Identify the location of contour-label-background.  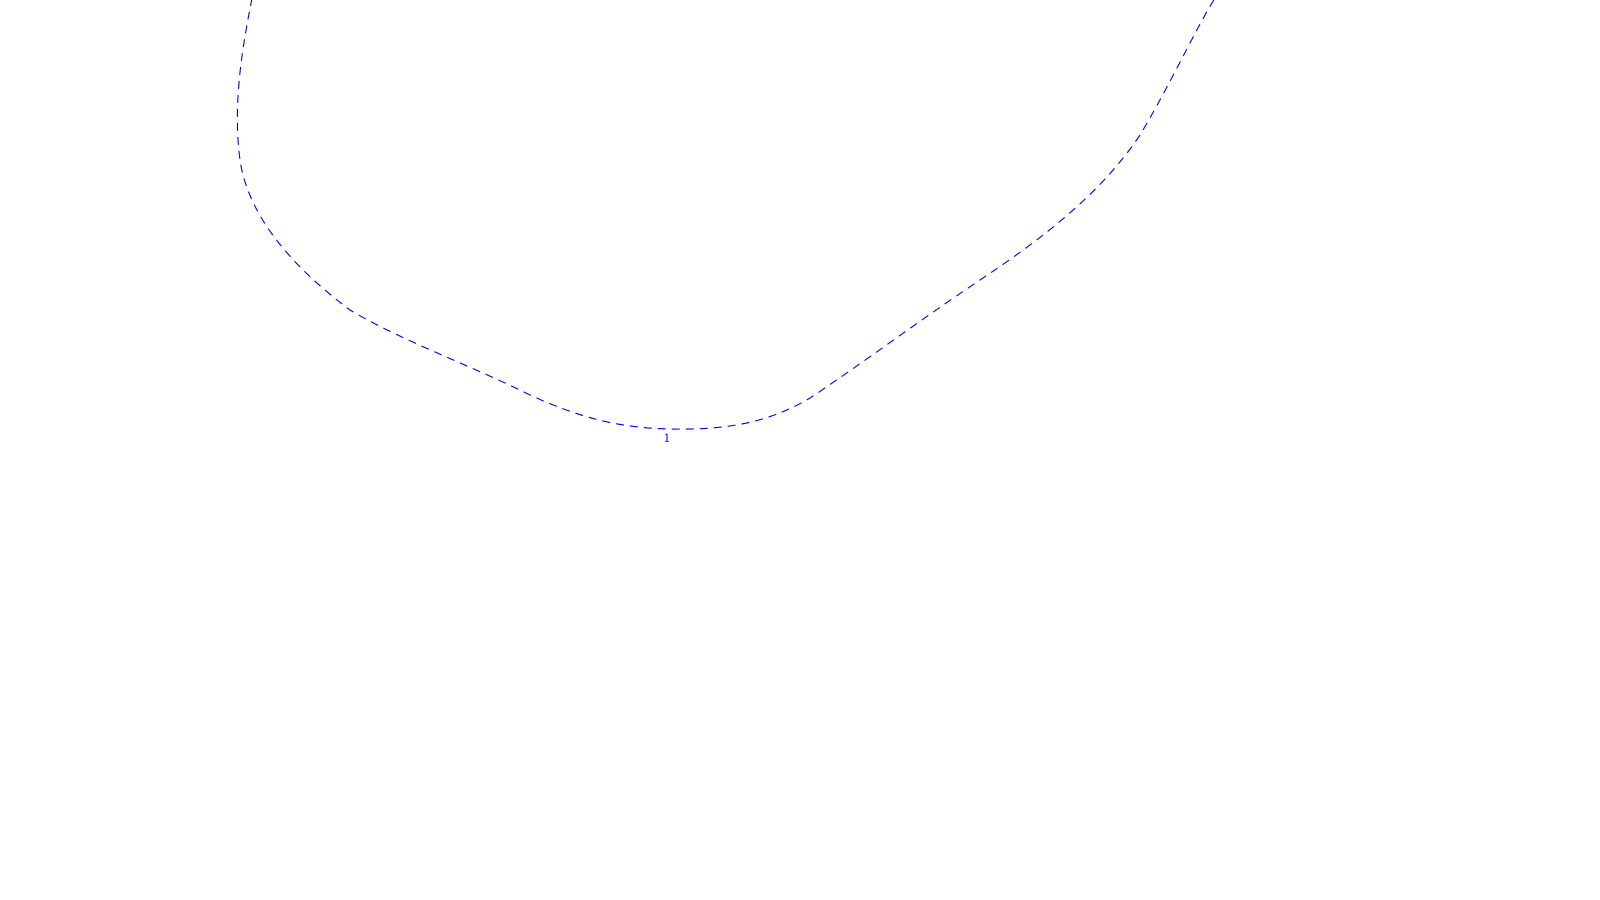
(667, 438).